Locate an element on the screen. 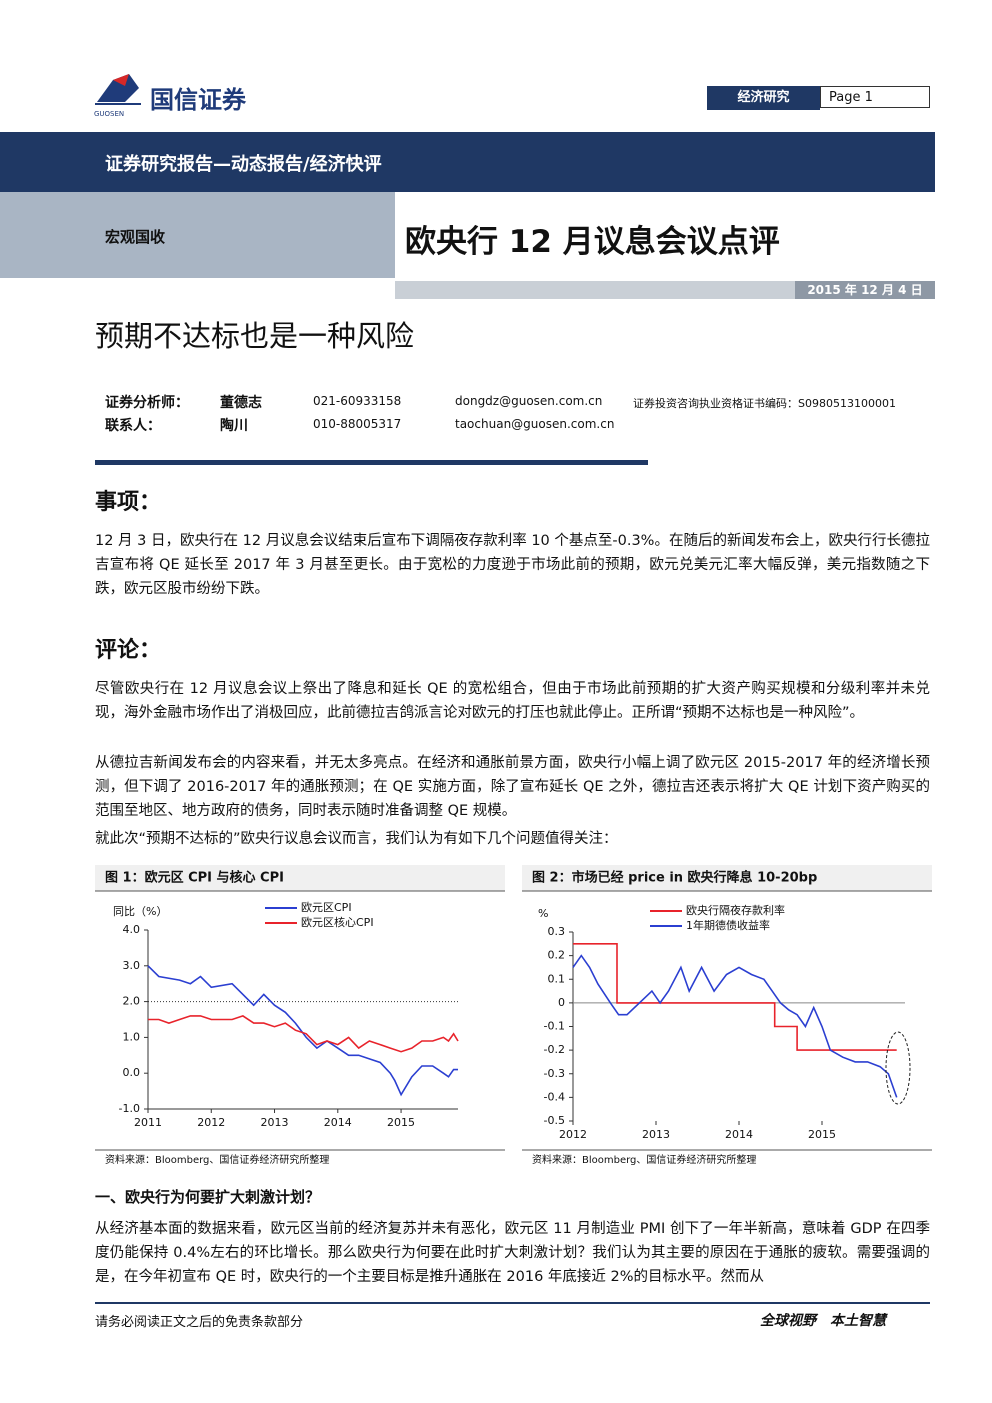  section-heading: 一、欧央行为何要扩大刺激计划？ is located at coordinates (208, 1197).